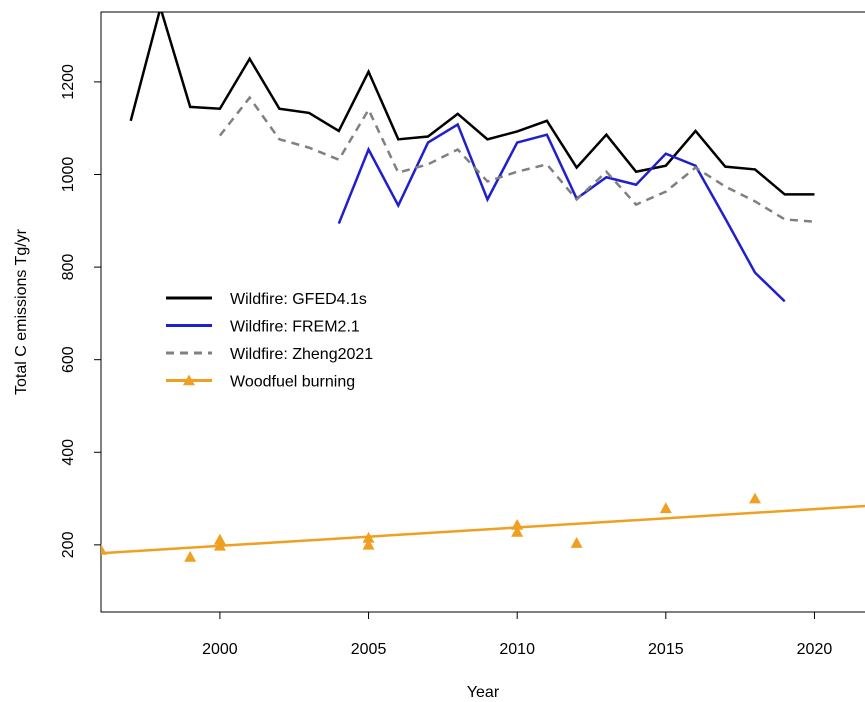 This screenshot has height=702, width=865. What do you see at coordinates (21, 311) in the screenshot?
I see `y-axis-label: Total C emissions Tg/yr` at bounding box center [21, 311].